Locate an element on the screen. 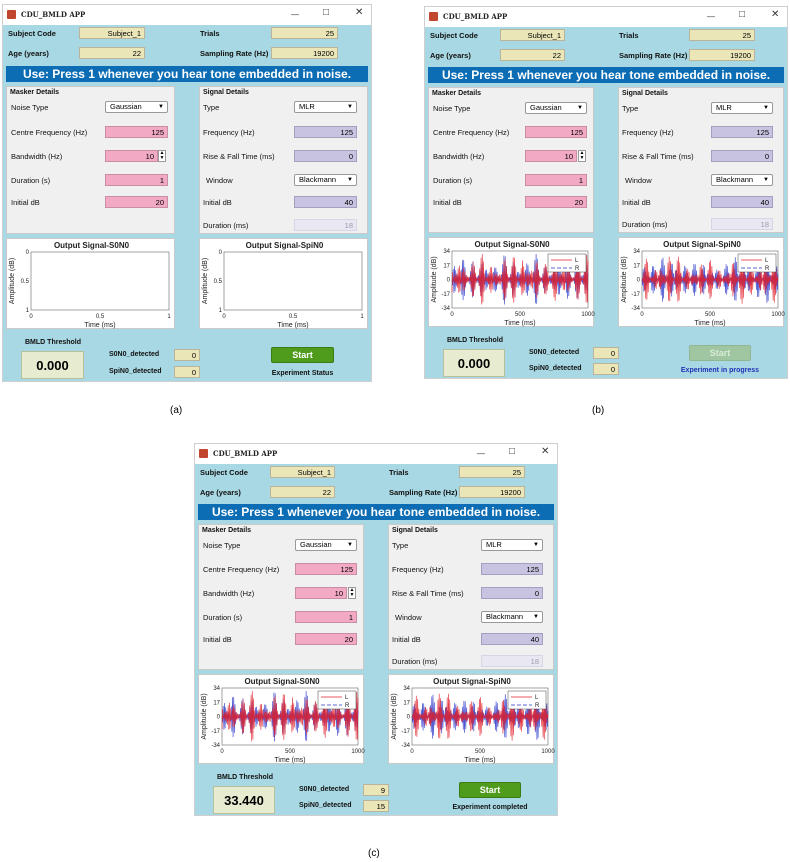 This screenshot has height=862, width=790. signal-duration-field: 18 is located at coordinates (325, 225).